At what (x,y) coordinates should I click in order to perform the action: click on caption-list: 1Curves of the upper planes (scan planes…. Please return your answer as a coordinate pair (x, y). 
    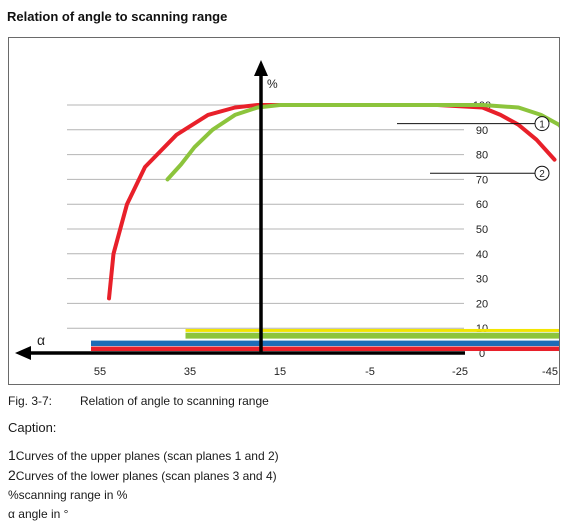
    Looking at the image, I should click on (143, 485).